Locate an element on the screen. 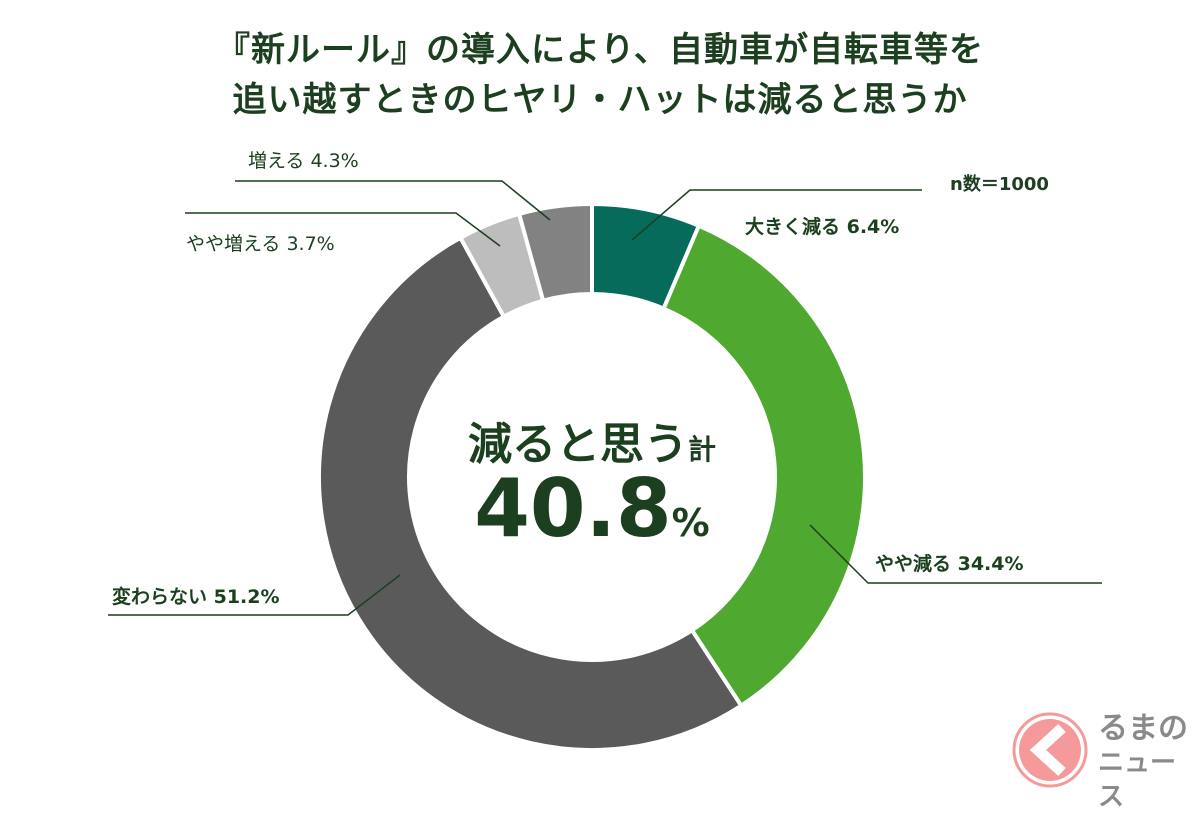 The height and width of the screenshot is (814, 1200). logo-text-line-2: ニュース is located at coordinates (1137, 780).